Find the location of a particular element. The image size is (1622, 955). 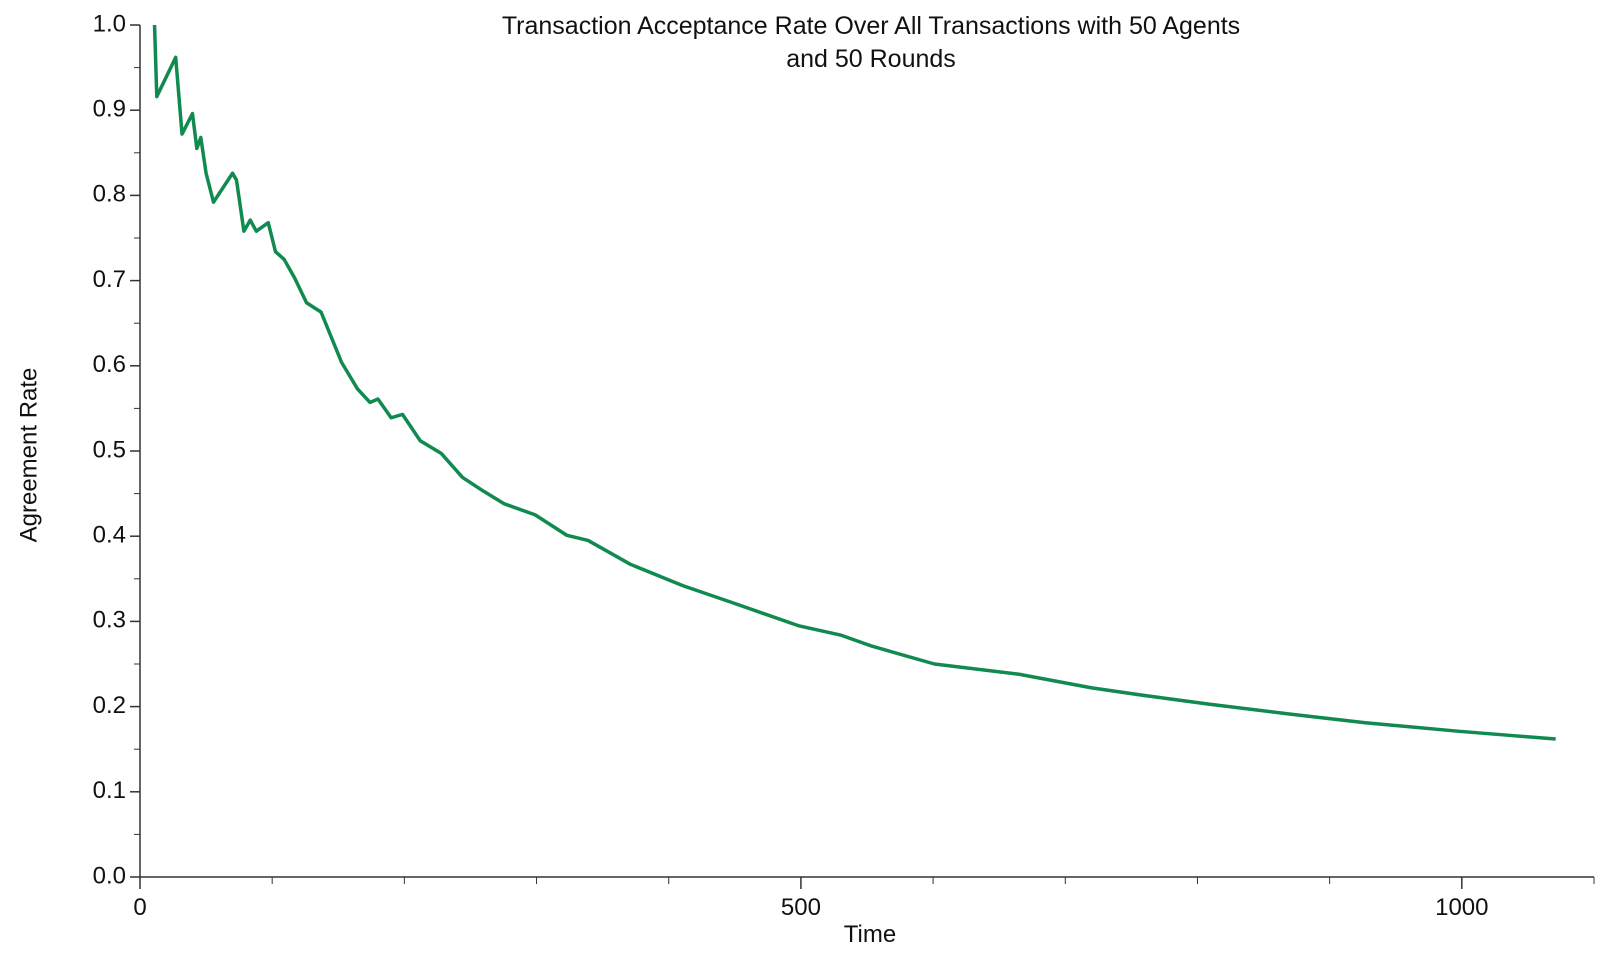

y-tick-label: 0.0 is located at coordinates (109, 875).